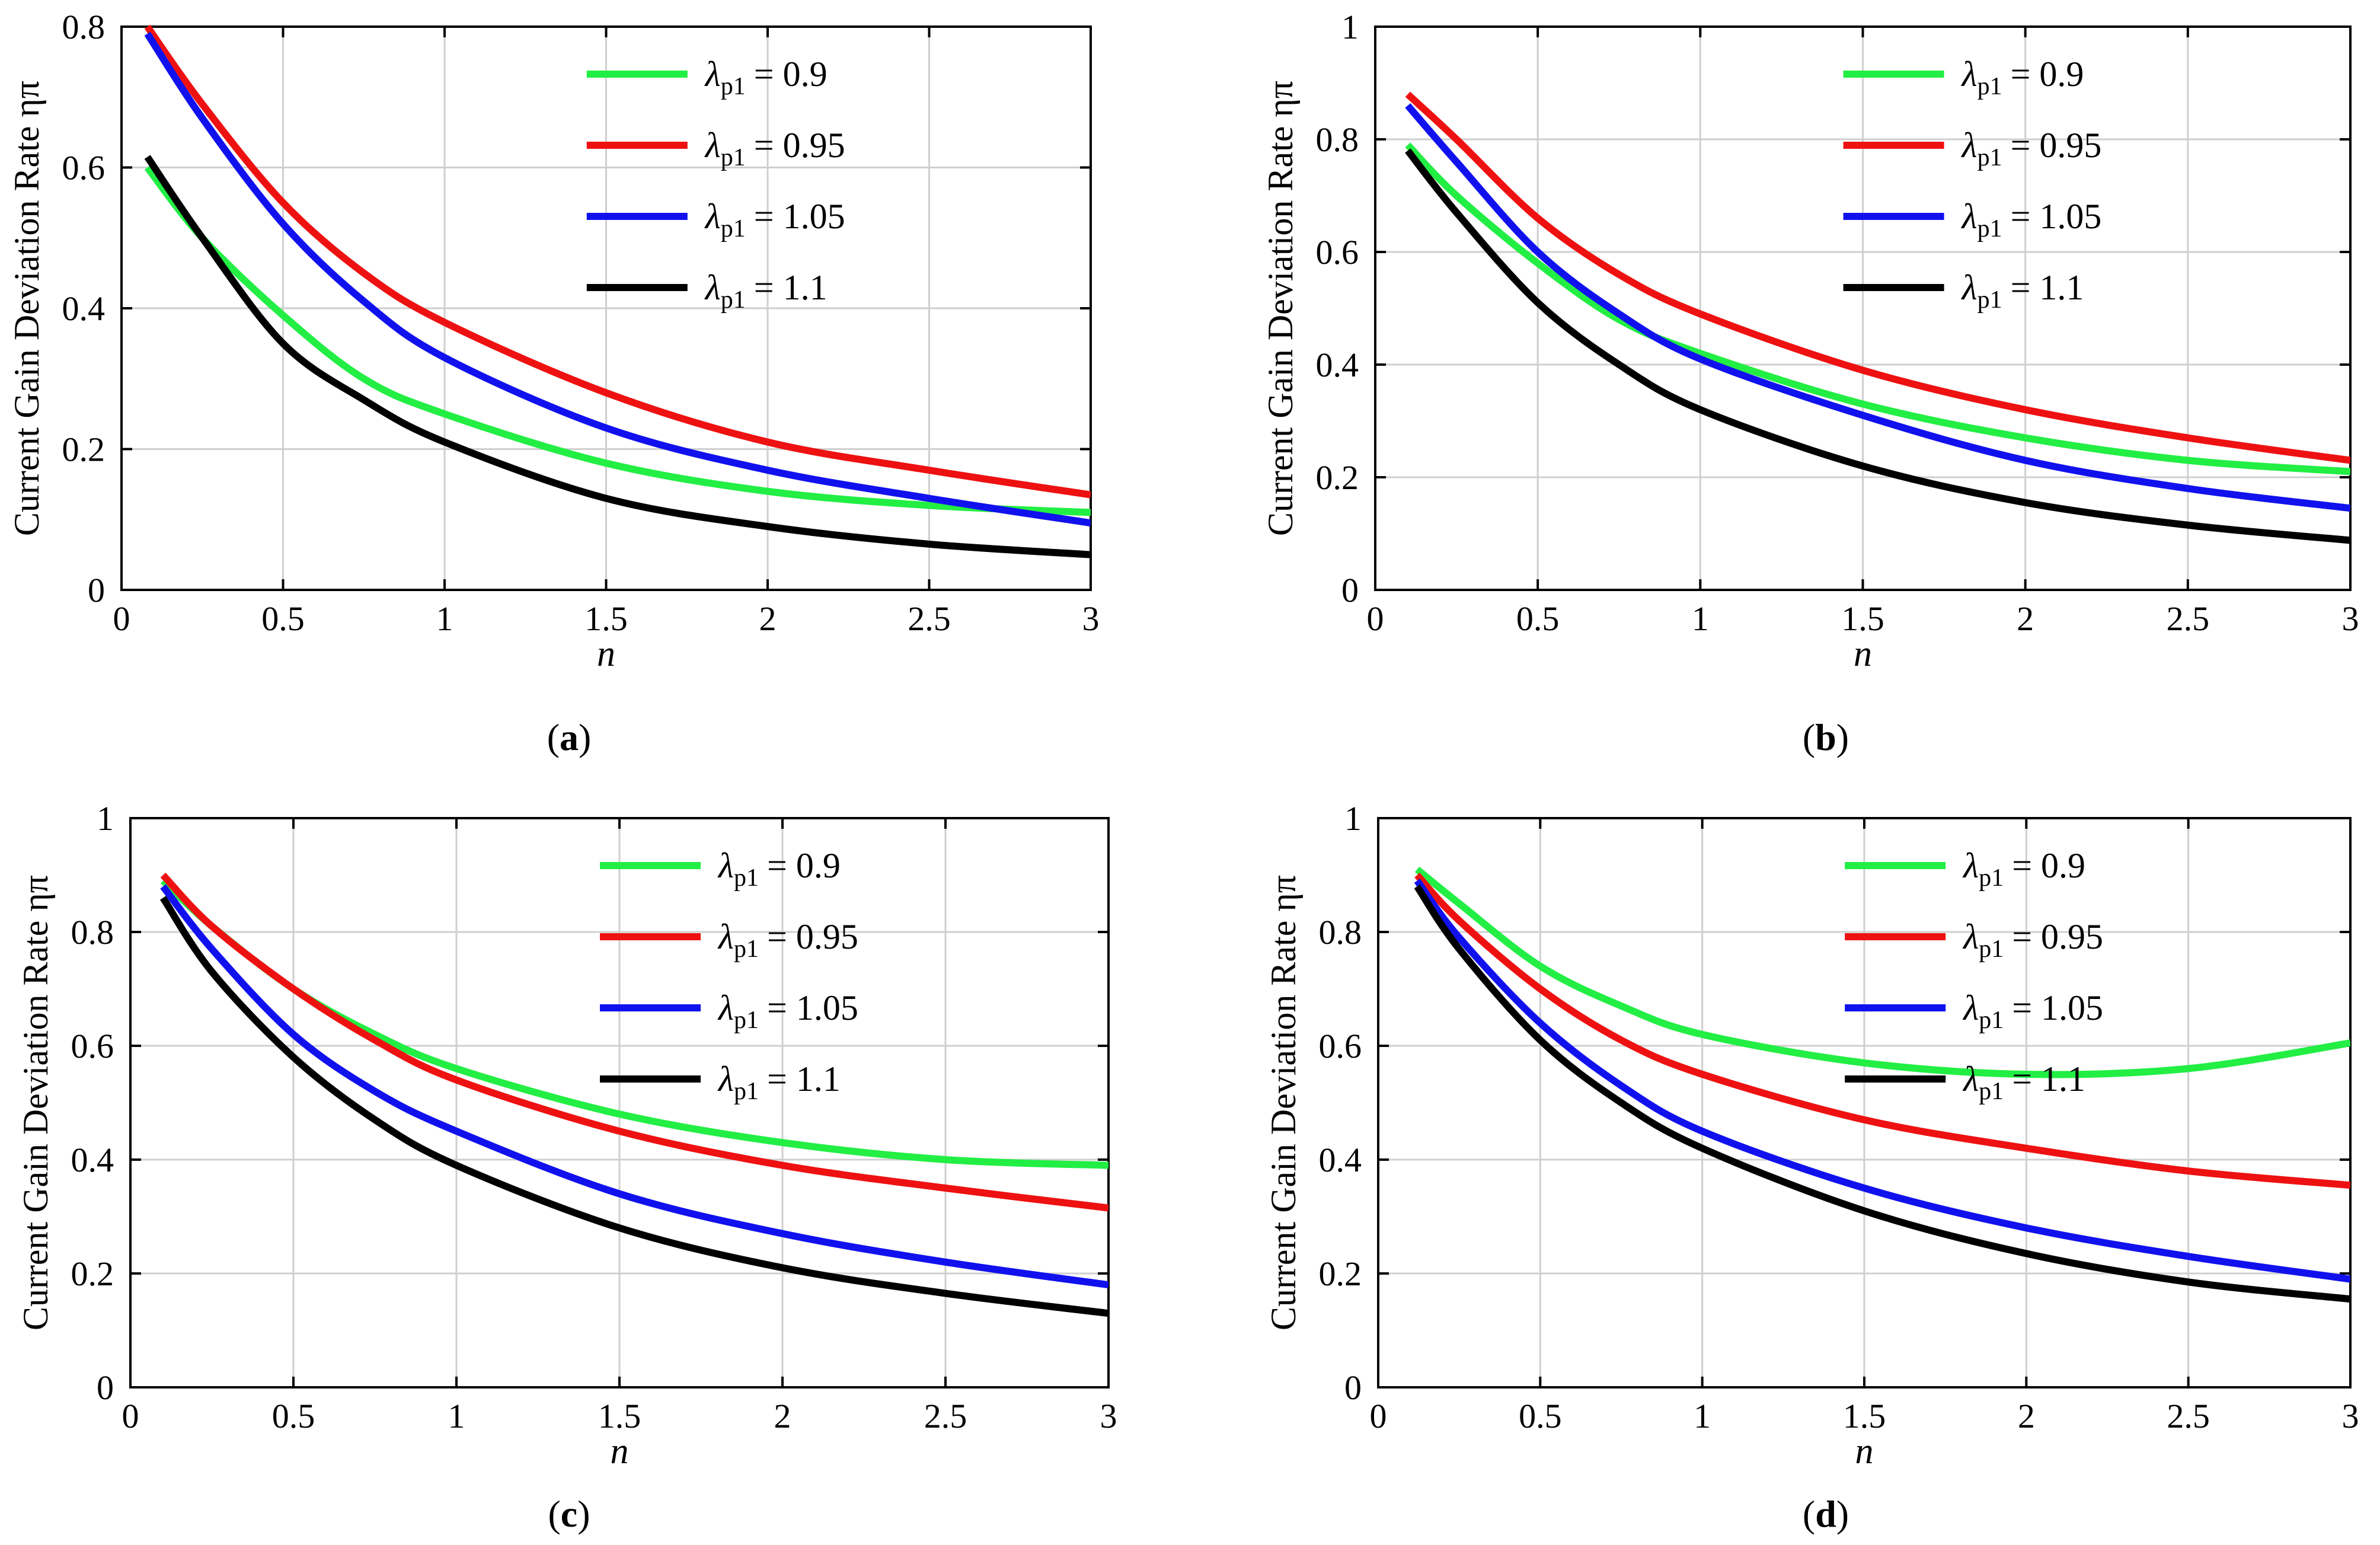 The width and height of the screenshot is (2380, 1545). I want to click on panel-caption: (b), so click(1826, 737).